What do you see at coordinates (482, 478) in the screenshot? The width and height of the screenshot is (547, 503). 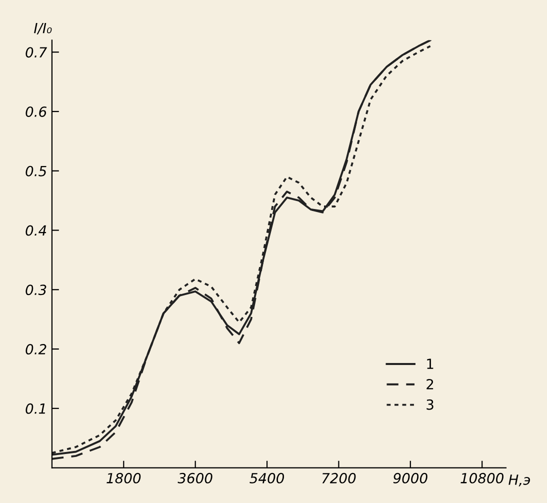 I see `x-tick-label: 10800` at bounding box center [482, 478].